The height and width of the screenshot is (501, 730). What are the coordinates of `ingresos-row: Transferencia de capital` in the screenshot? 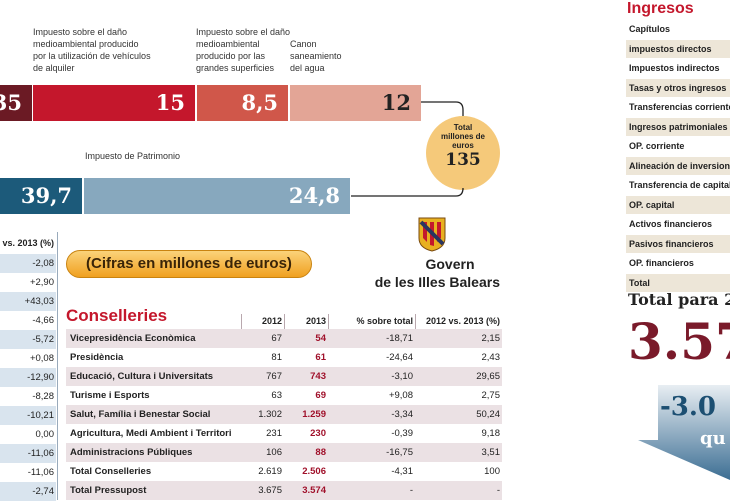 It's located at (678, 185).